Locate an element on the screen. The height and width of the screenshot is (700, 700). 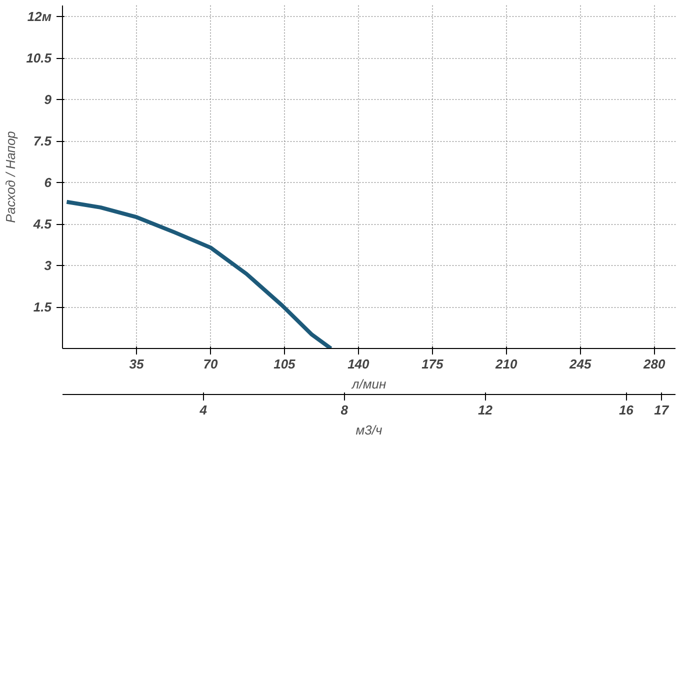
x-tick-label: 175 is located at coordinates (433, 364).